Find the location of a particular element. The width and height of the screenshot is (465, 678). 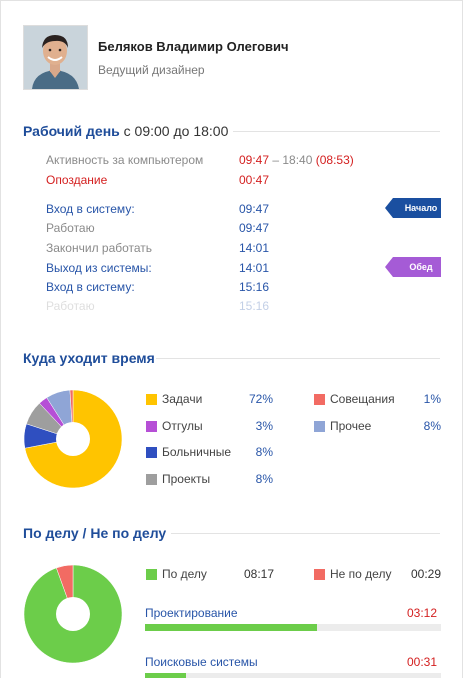

time-spent-pie-chart is located at coordinates (73, 439).